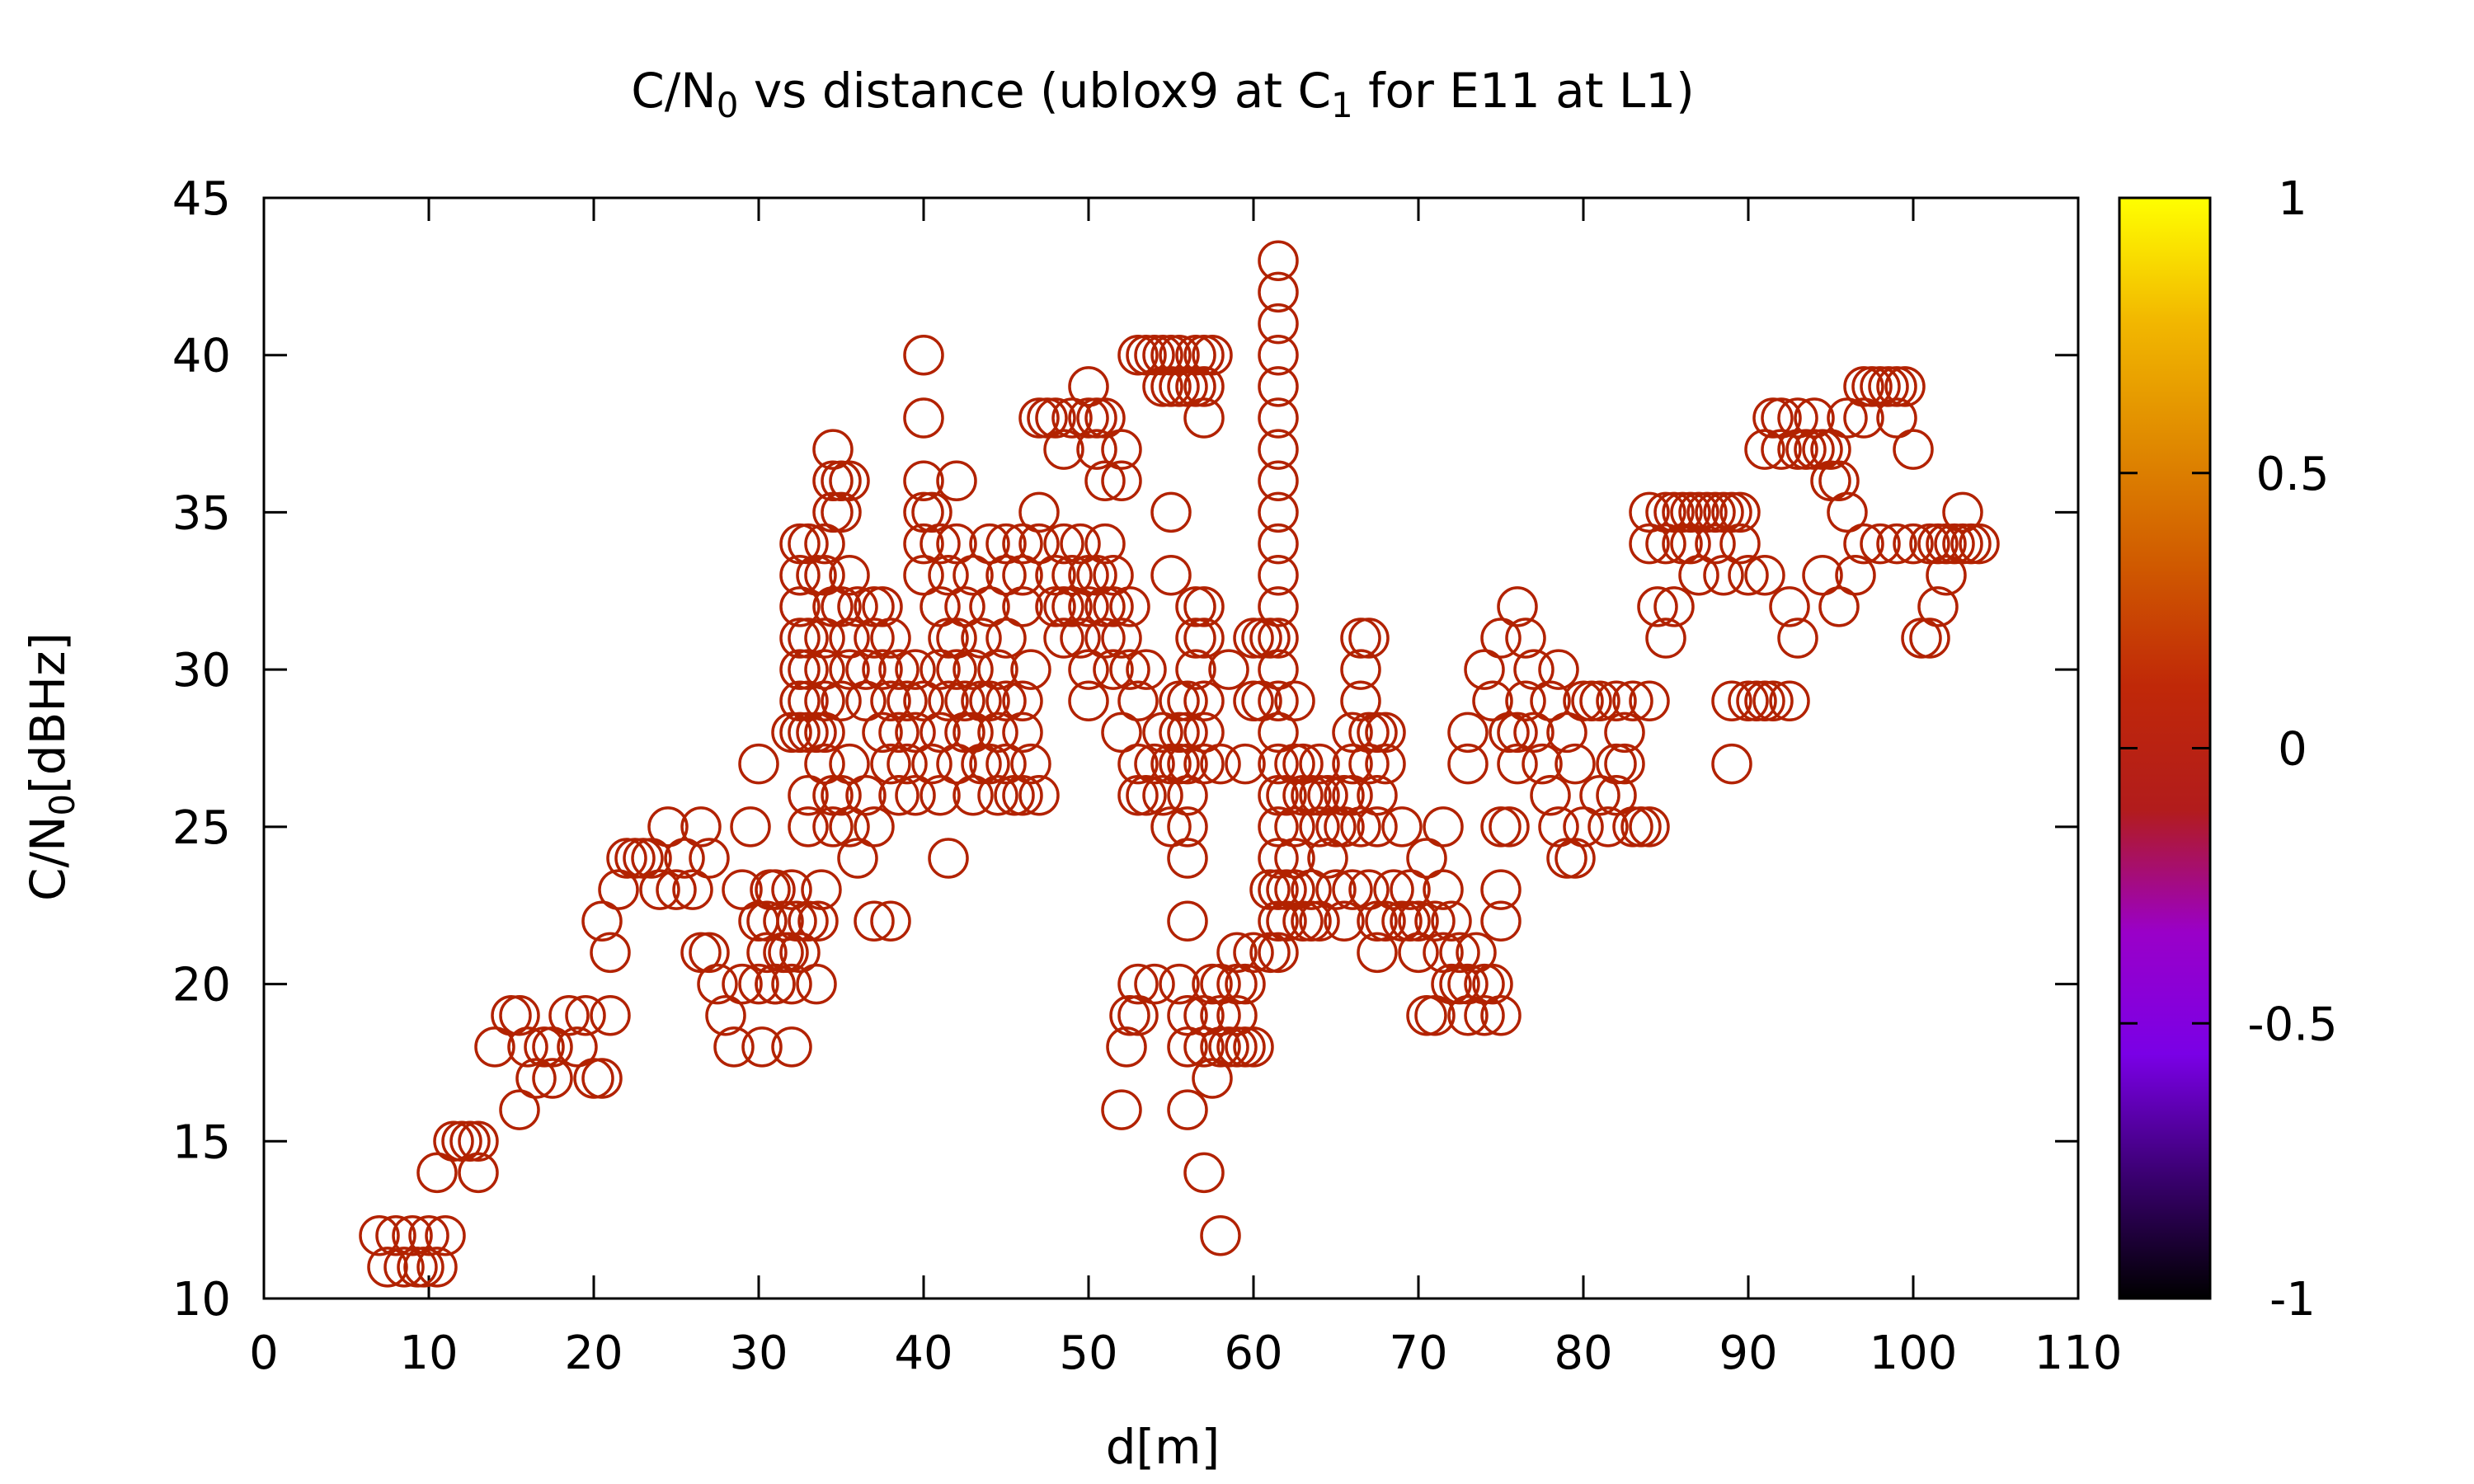  I want to click on y-tick-label: 20, so click(201, 986).